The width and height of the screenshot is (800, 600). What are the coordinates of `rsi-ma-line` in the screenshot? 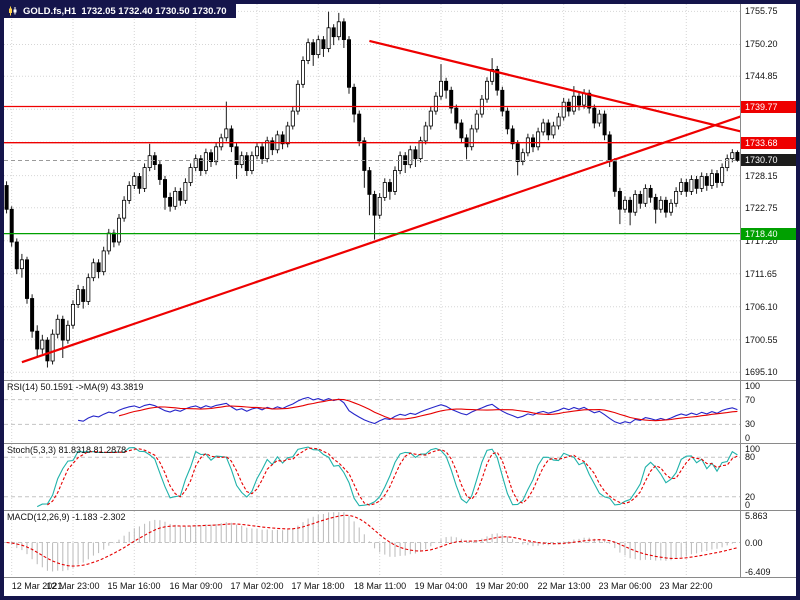 It's located at (428, 410).